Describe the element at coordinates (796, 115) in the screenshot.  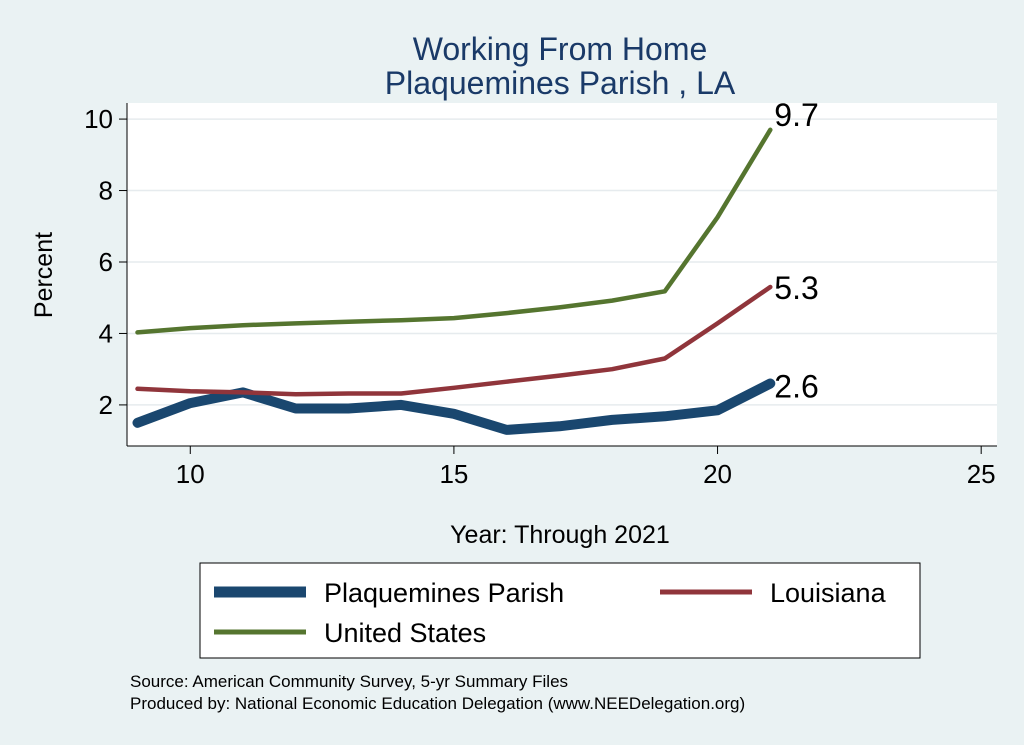
I see `end-label-united-states: 9.7` at that location.